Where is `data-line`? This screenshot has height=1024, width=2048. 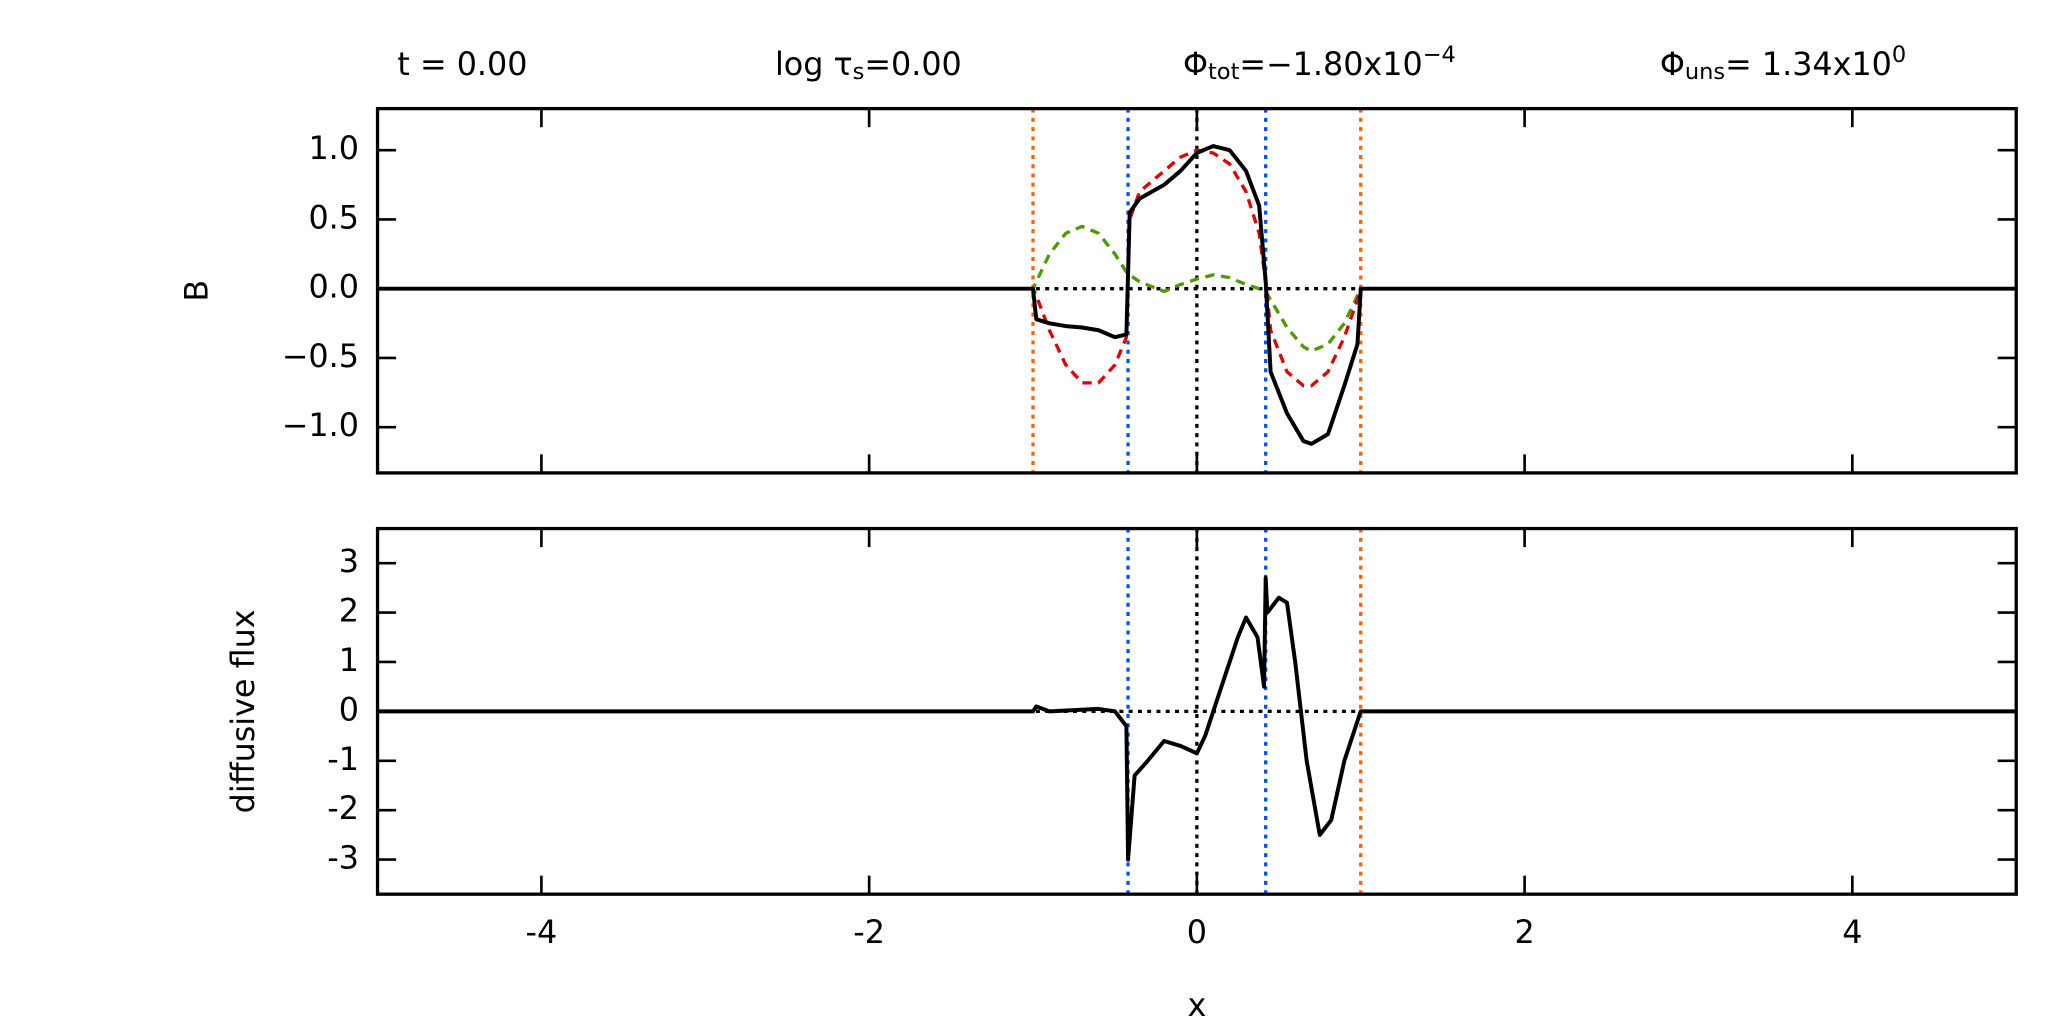 data-line is located at coordinates (1197, 288).